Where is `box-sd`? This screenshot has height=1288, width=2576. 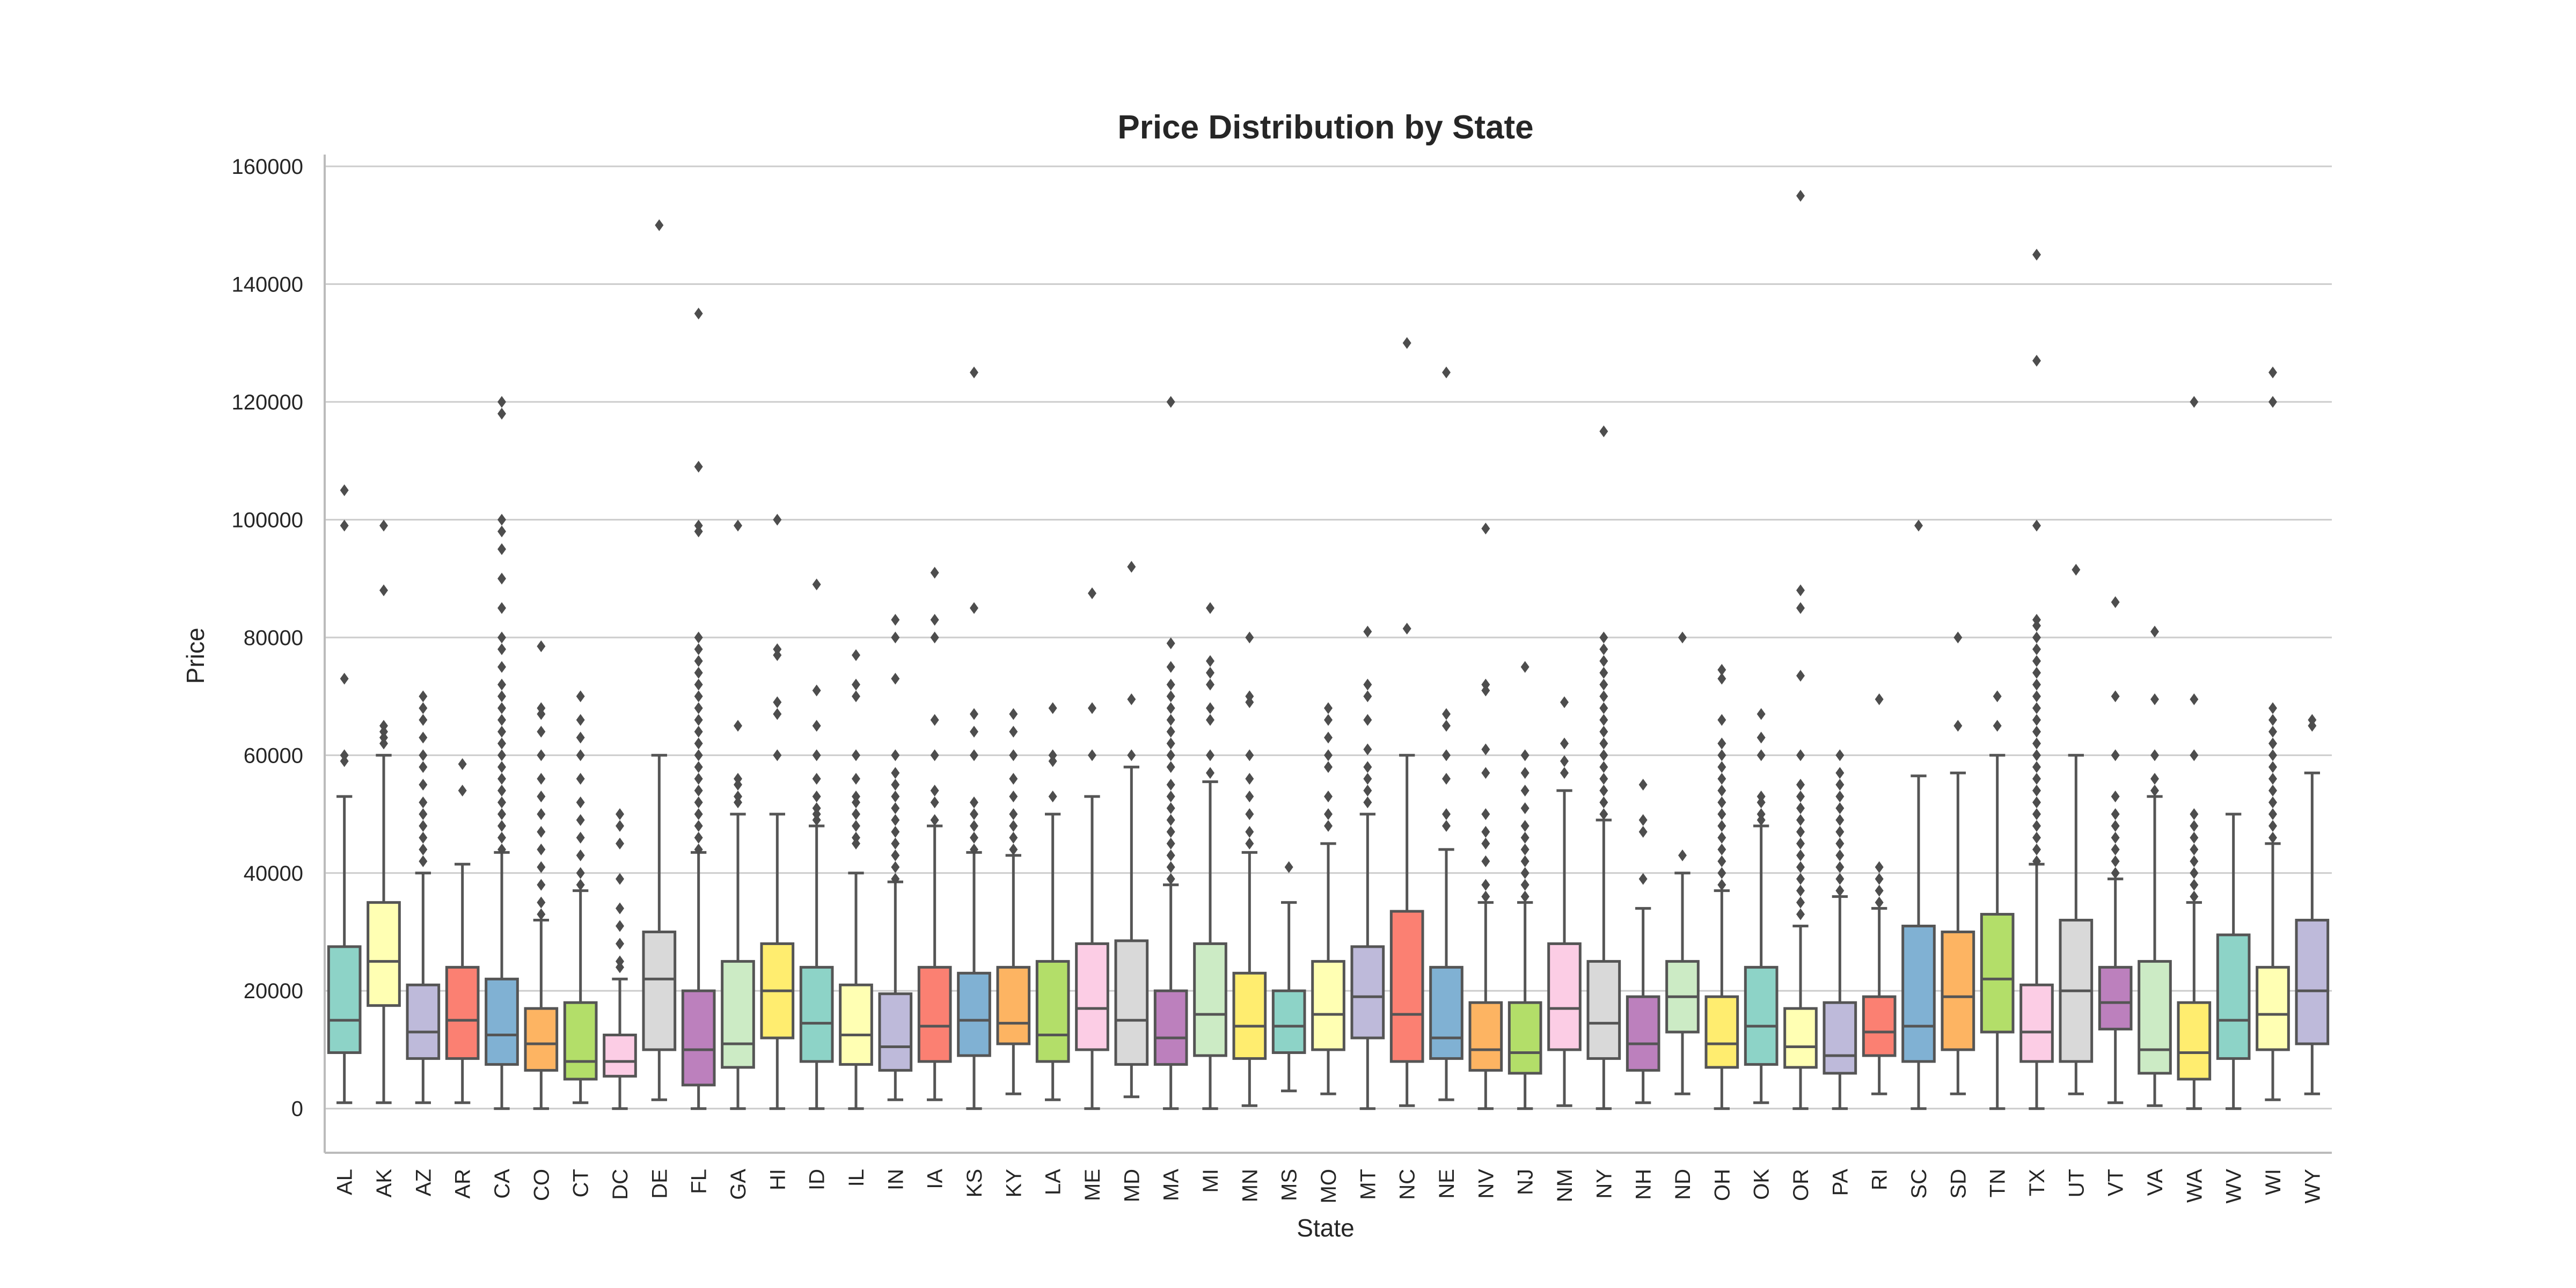
box-sd is located at coordinates (1958, 863).